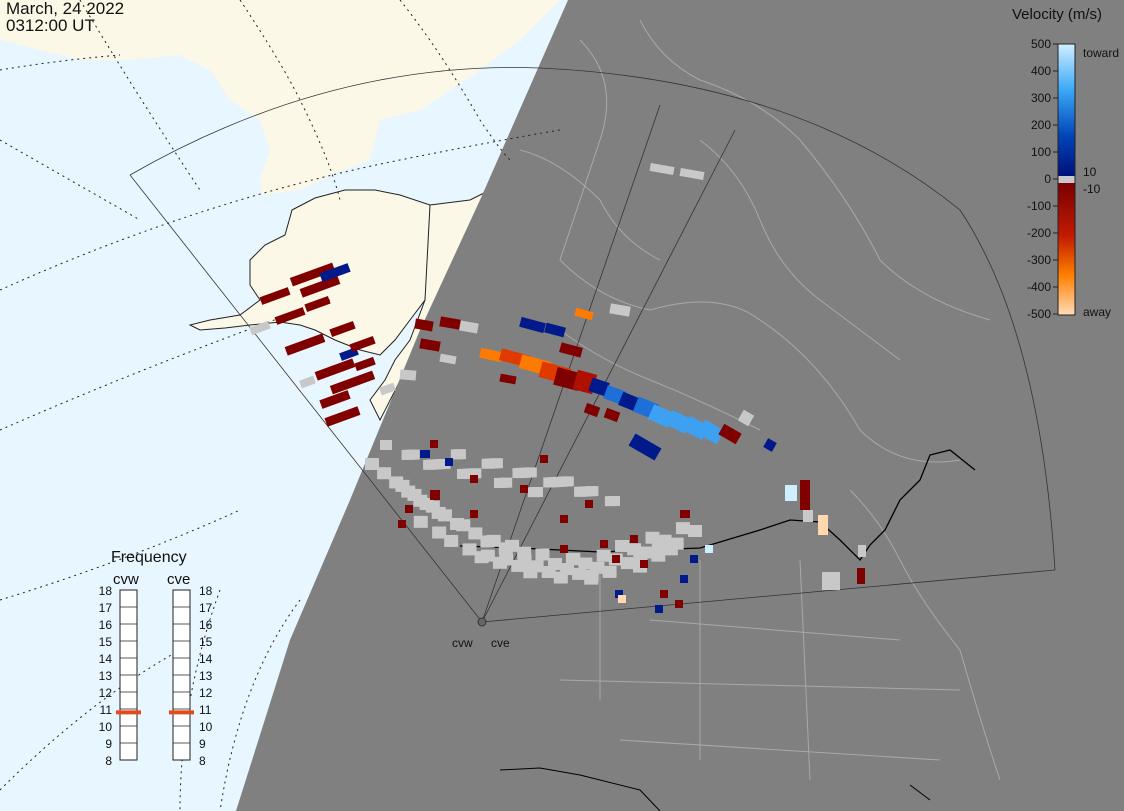 The height and width of the screenshot is (811, 1124). I want to click on freq-scale-label: 12, so click(106, 693).